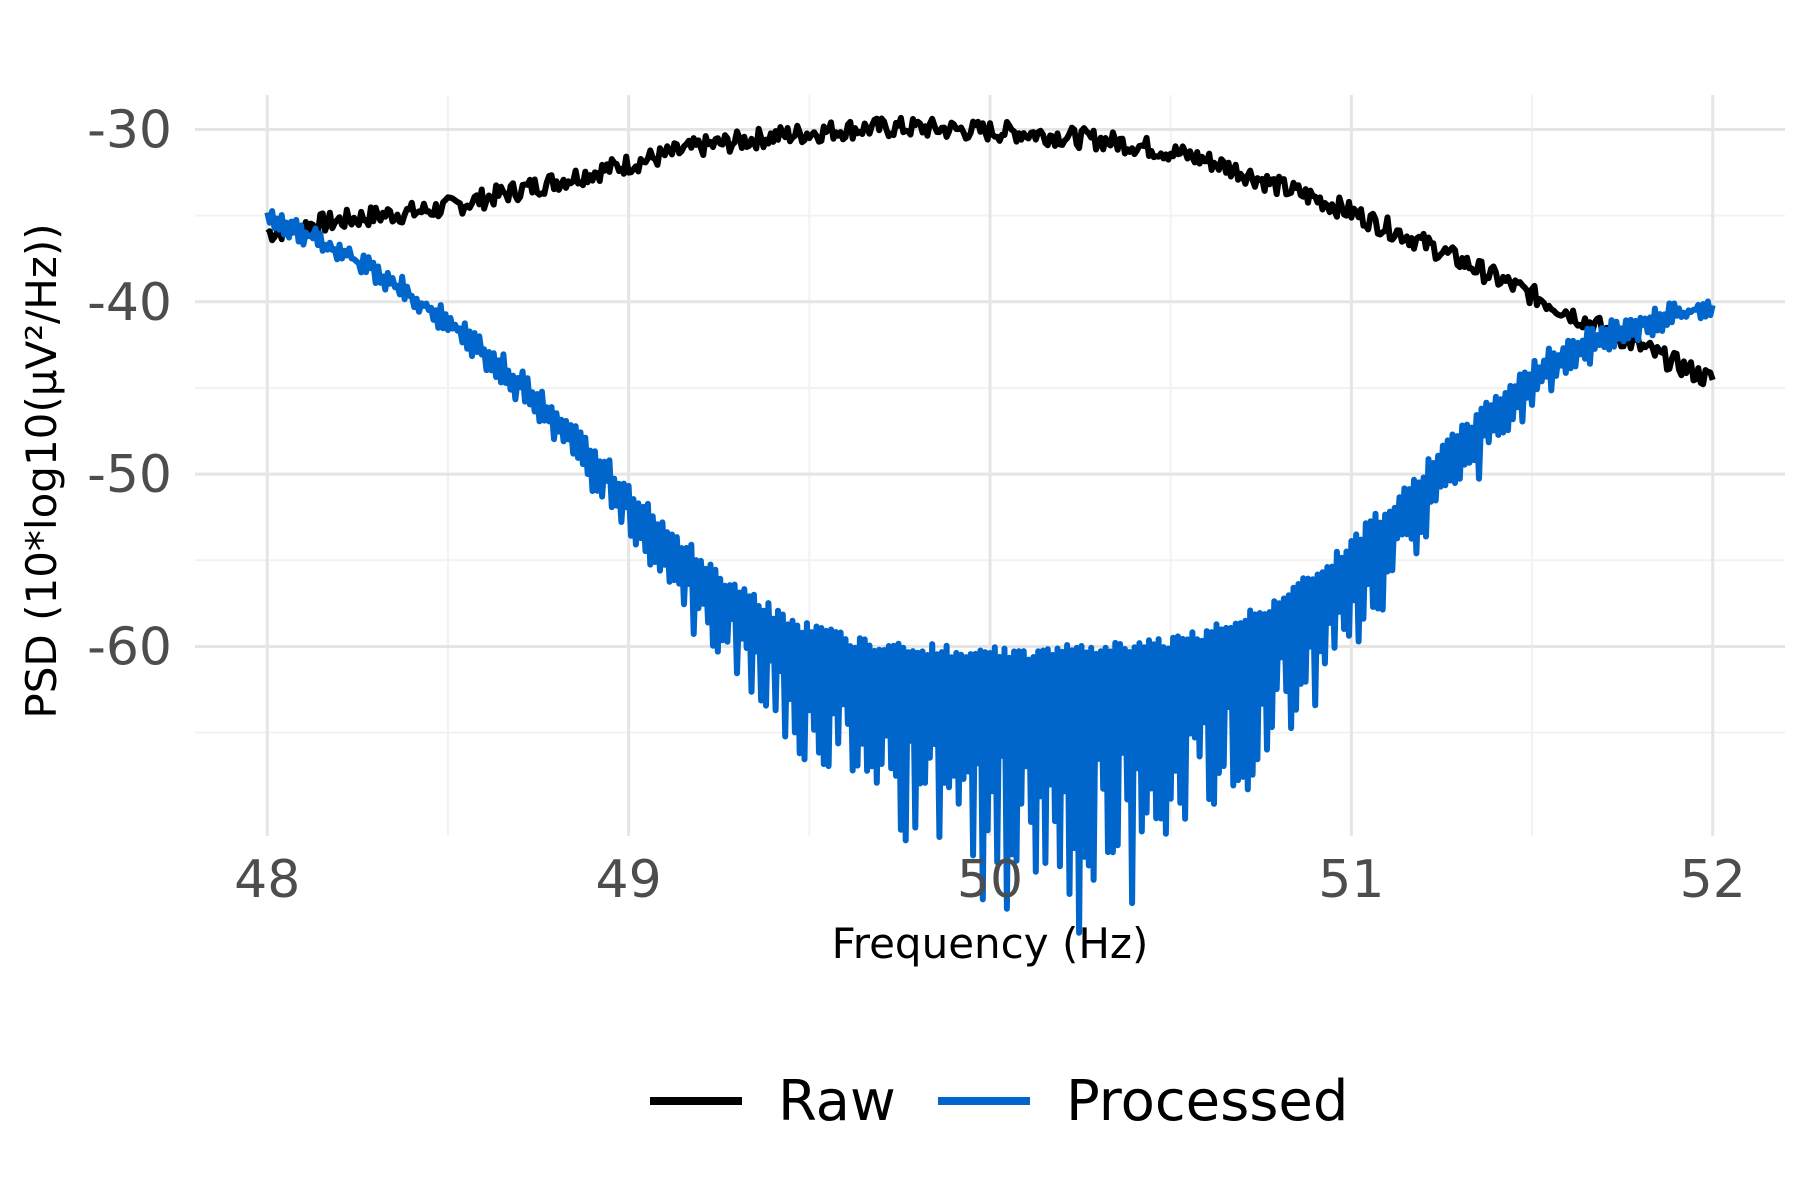  I want to click on legend-label-processed: Processed, so click(1207, 1101).